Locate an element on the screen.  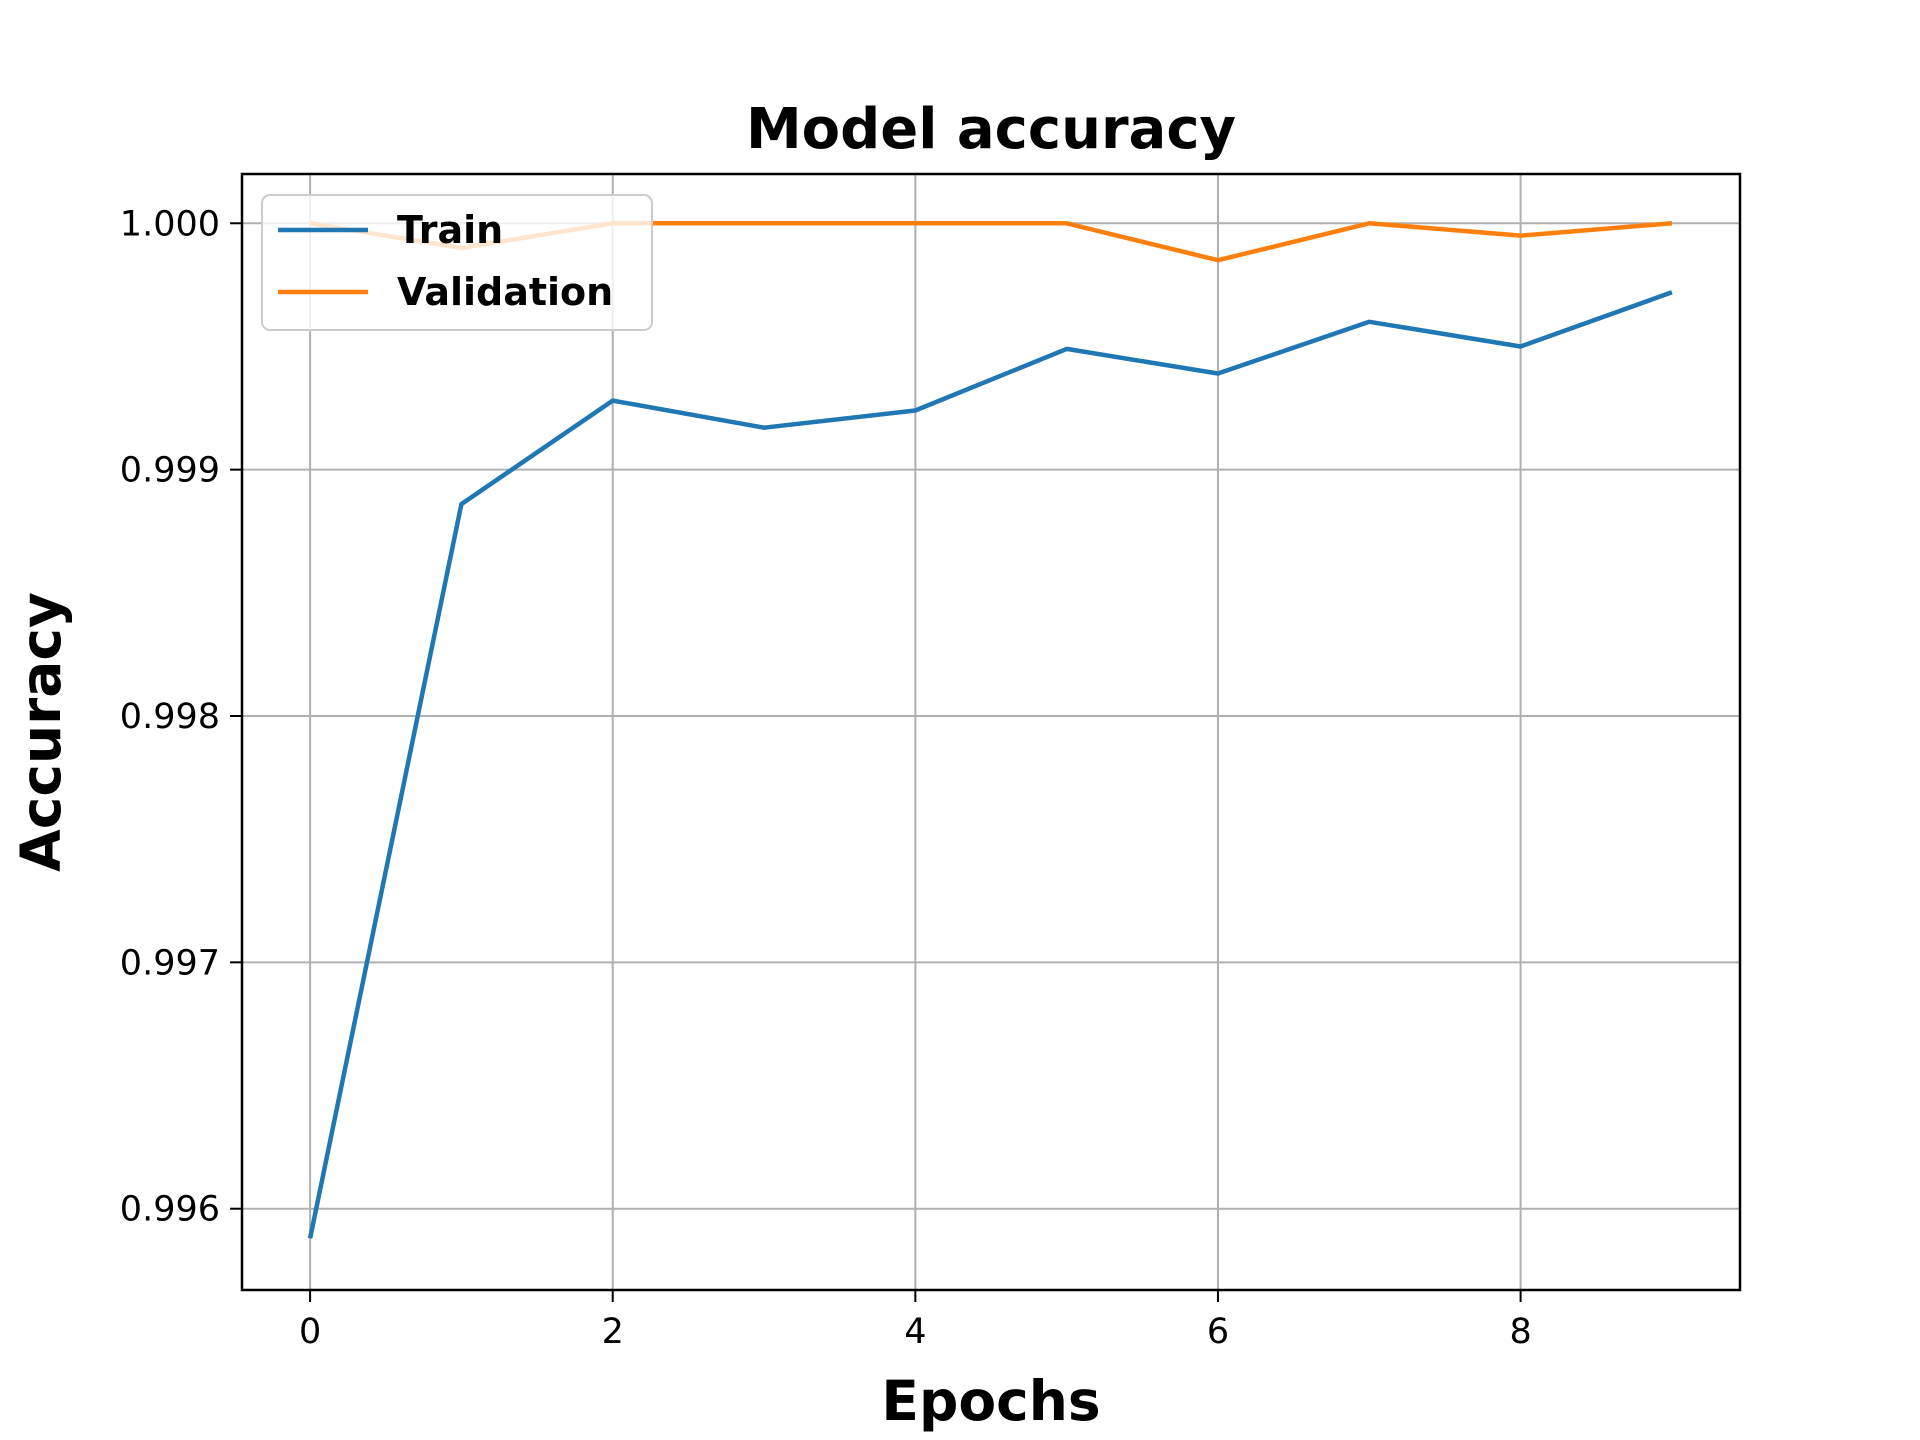
y-tick-label: 0.999 is located at coordinates (170, 471).